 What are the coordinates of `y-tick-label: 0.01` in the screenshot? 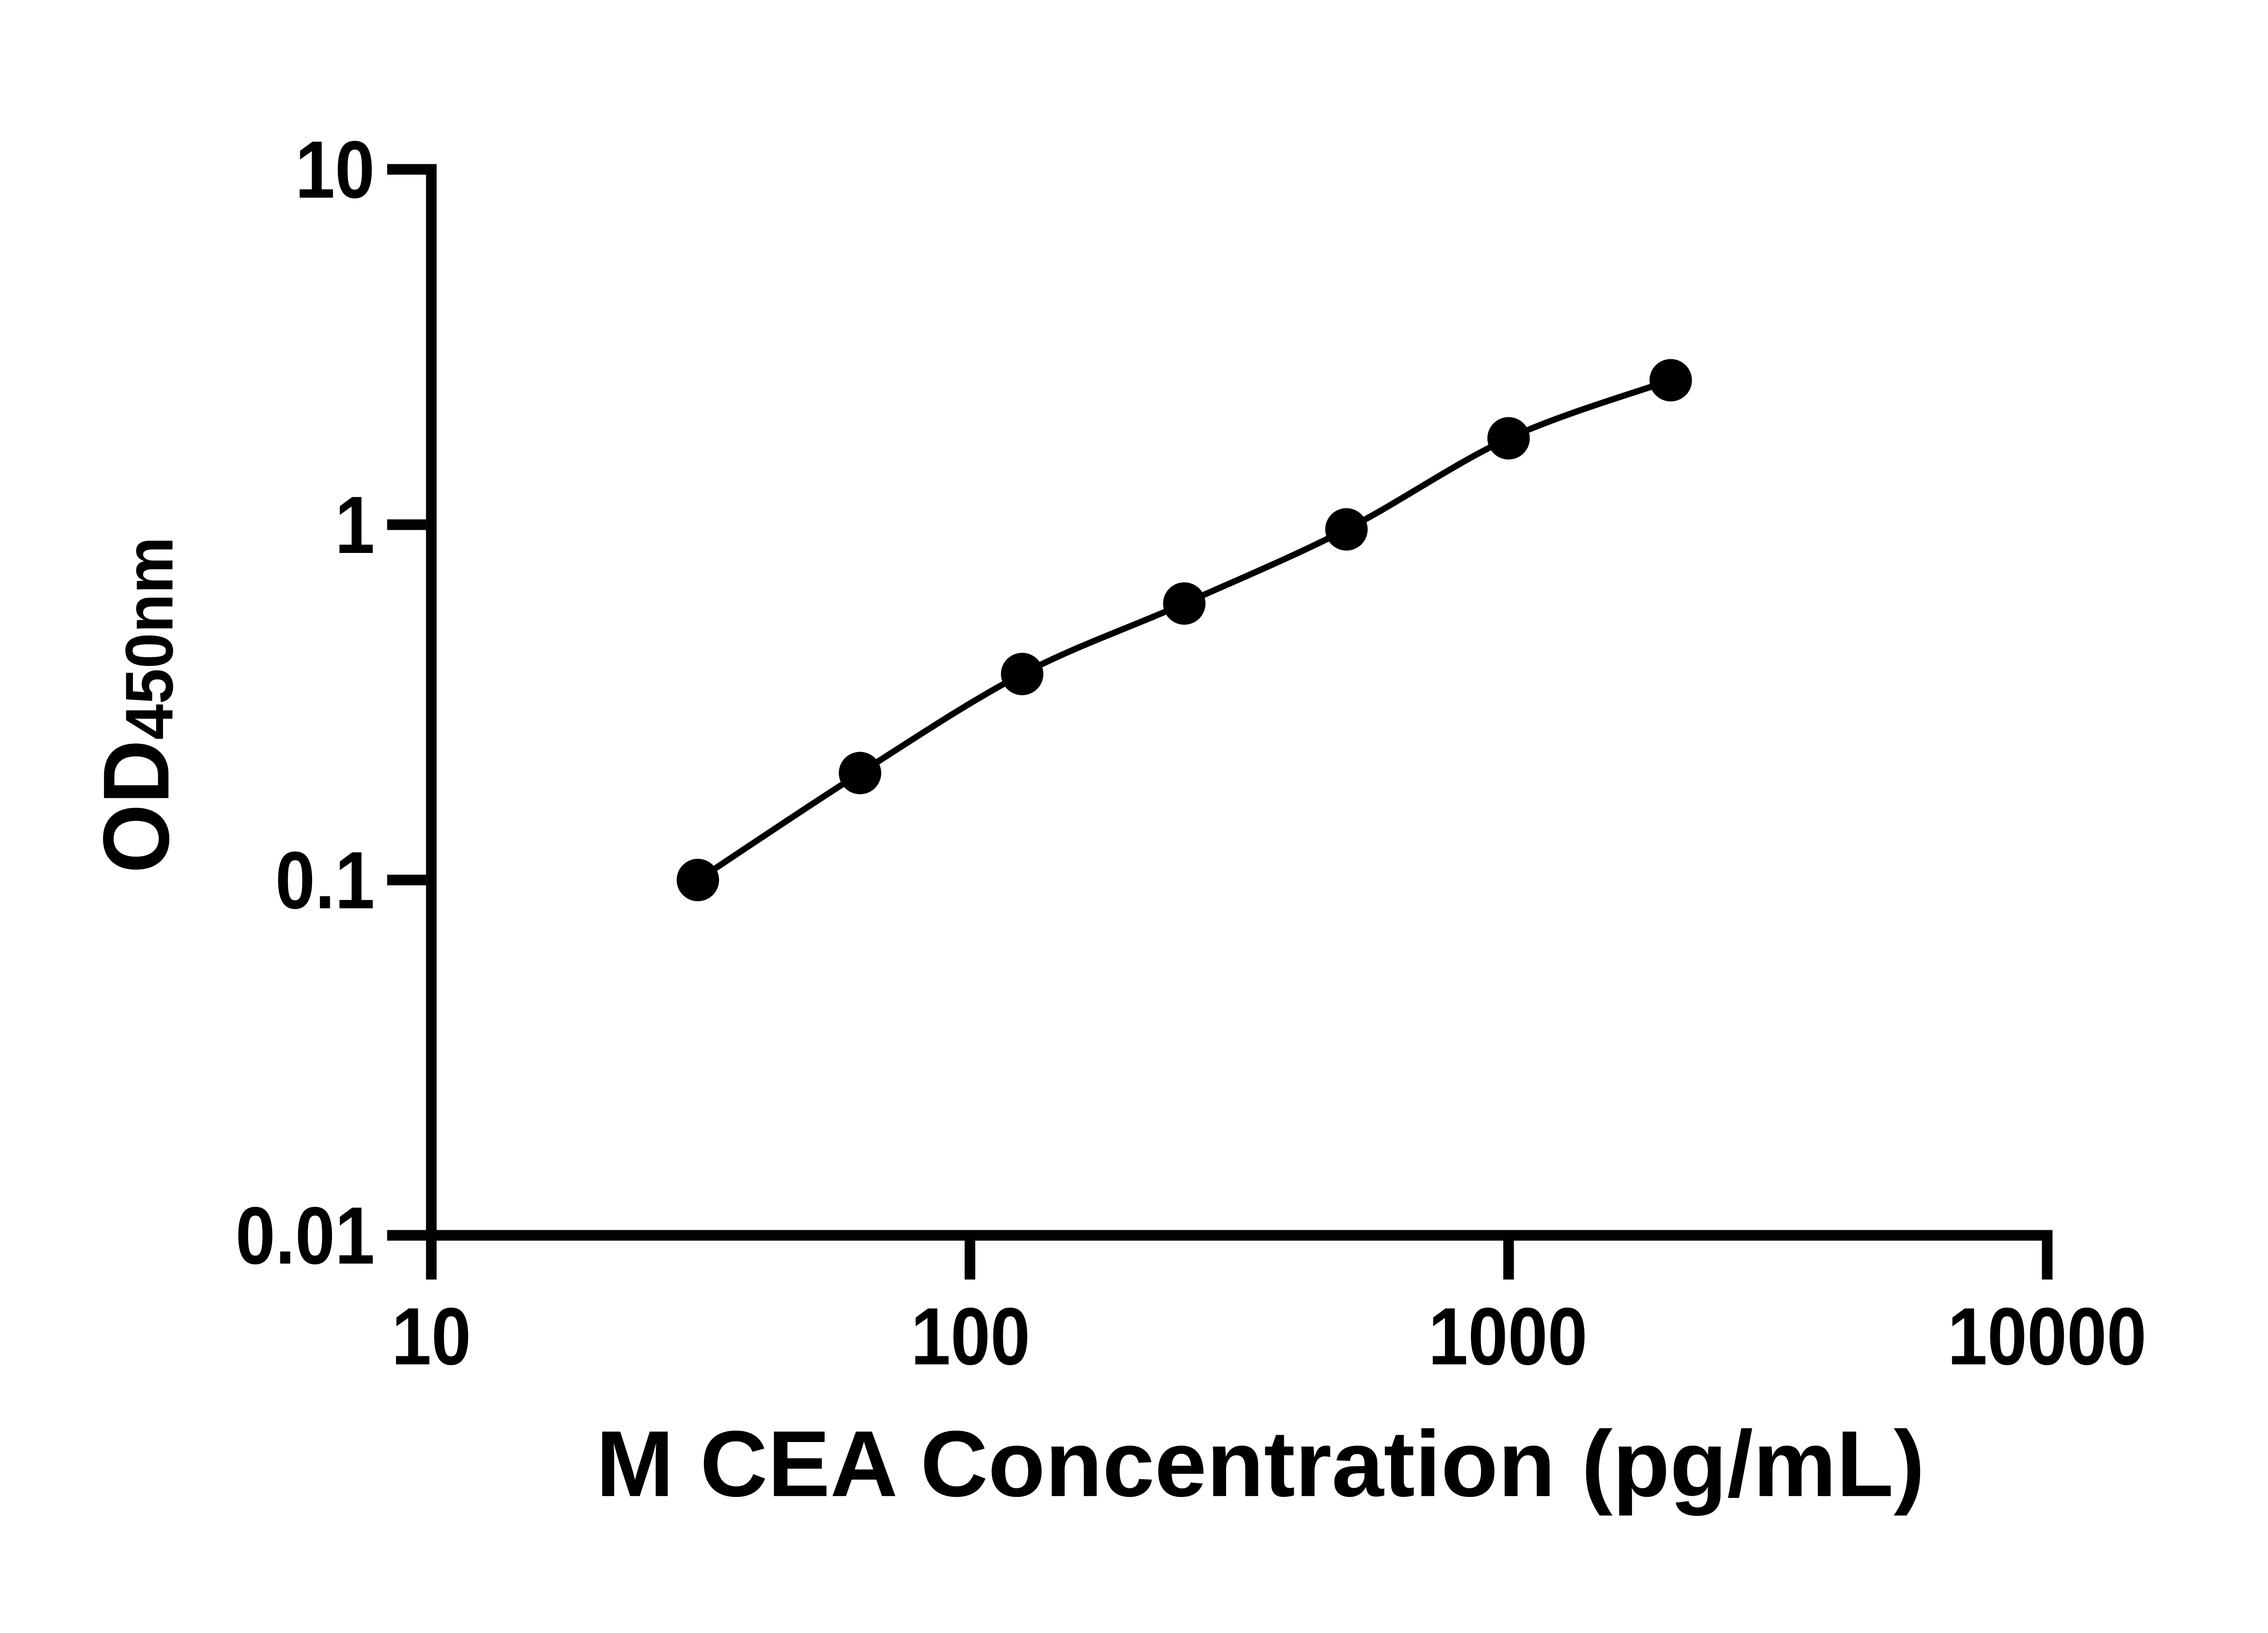 It's located at (305, 1235).